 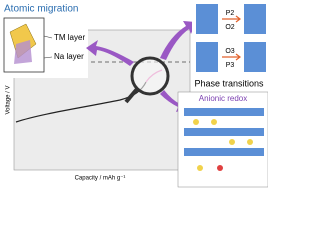 What do you see at coordinates (23, 52) in the screenshot?
I see `na-polyhedron` at bounding box center [23, 52].